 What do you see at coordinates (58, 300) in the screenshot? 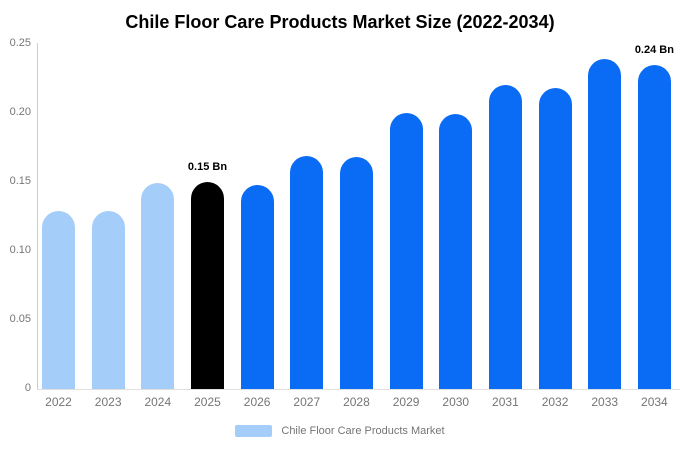
I see `bar-2022` at bounding box center [58, 300].